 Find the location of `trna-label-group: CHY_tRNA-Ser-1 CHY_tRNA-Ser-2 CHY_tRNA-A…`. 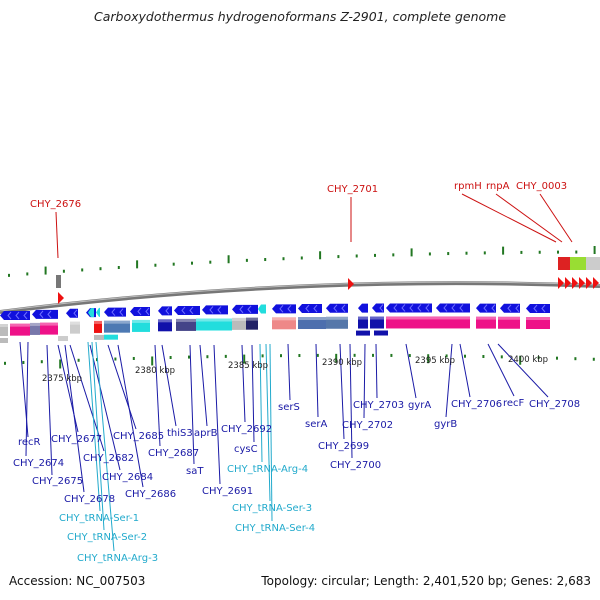

trna-label-group: CHY_tRNA-Ser-1 CHY_tRNA-Ser-2 CHY_tRNA-A… is located at coordinates (187, 514).